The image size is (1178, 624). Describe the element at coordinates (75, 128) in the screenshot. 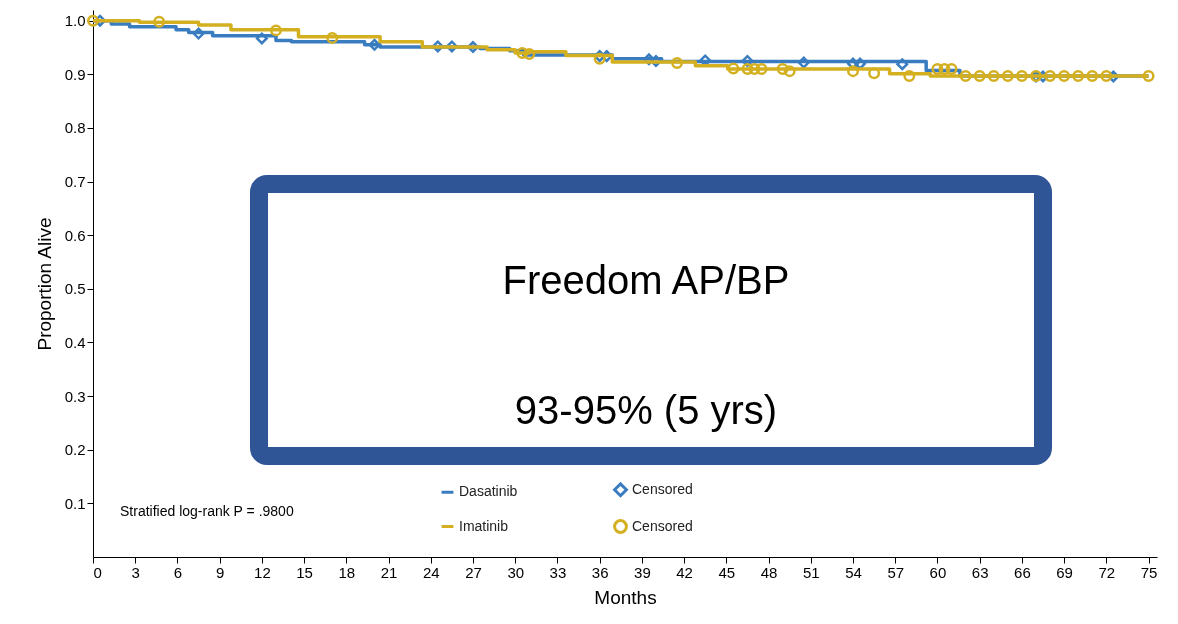

I see `y-tick-label: 0.8` at that location.